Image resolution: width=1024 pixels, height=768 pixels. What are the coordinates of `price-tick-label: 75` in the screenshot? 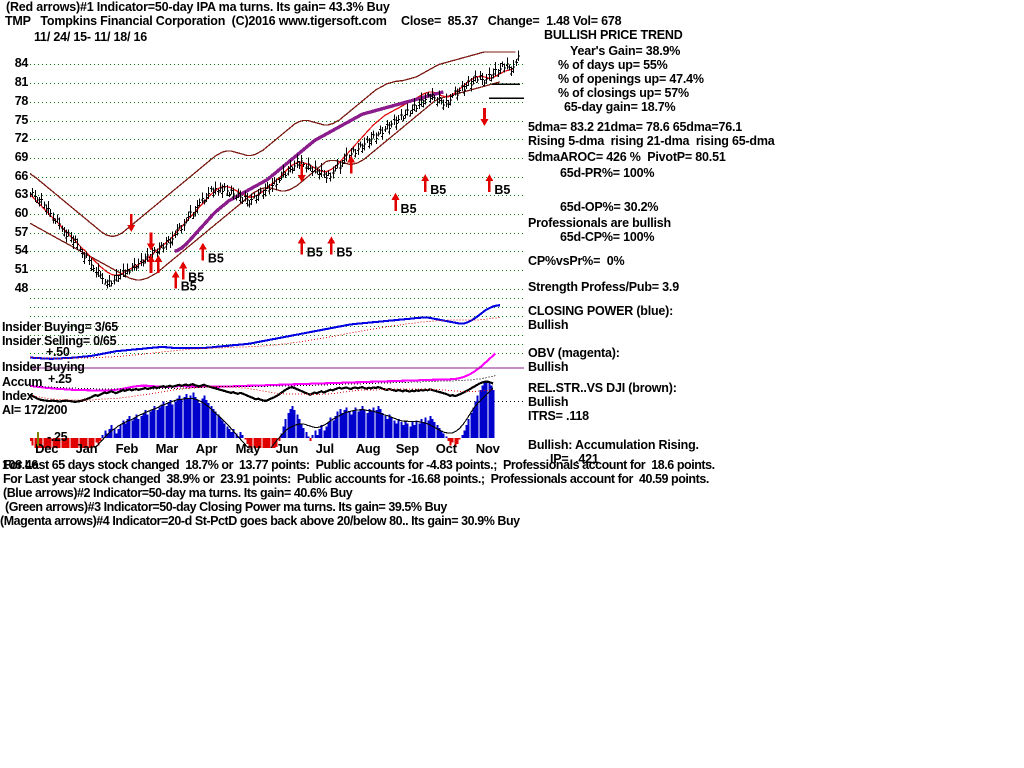 It's located at (21, 119).